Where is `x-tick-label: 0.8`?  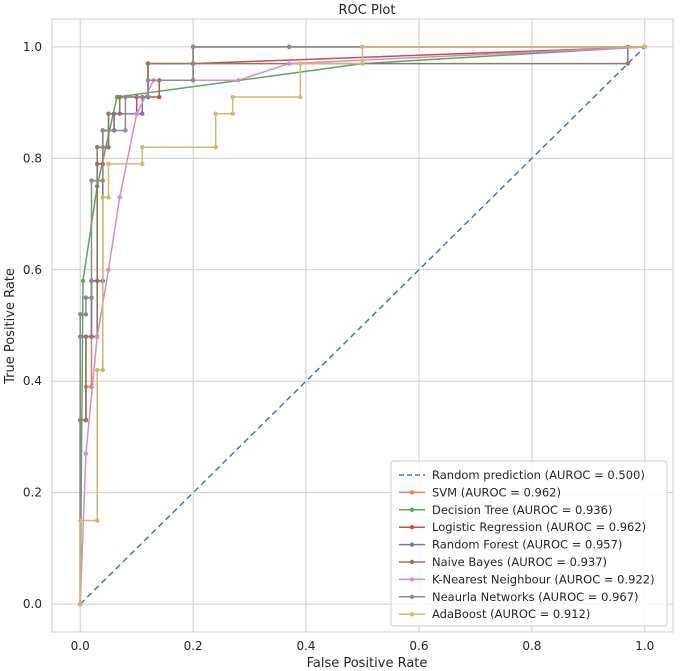 x-tick-label: 0.8 is located at coordinates (531, 646).